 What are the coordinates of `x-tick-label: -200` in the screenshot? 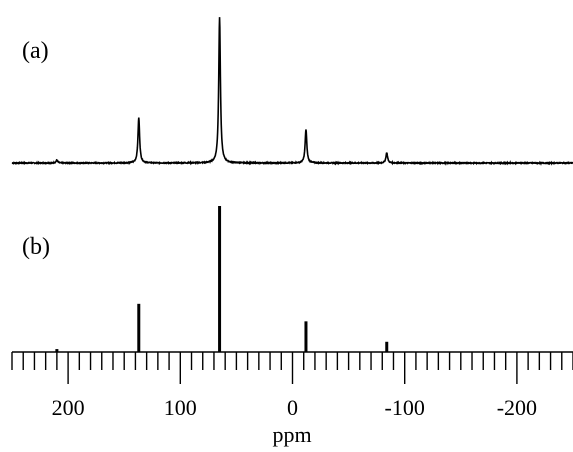 It's located at (517, 407).